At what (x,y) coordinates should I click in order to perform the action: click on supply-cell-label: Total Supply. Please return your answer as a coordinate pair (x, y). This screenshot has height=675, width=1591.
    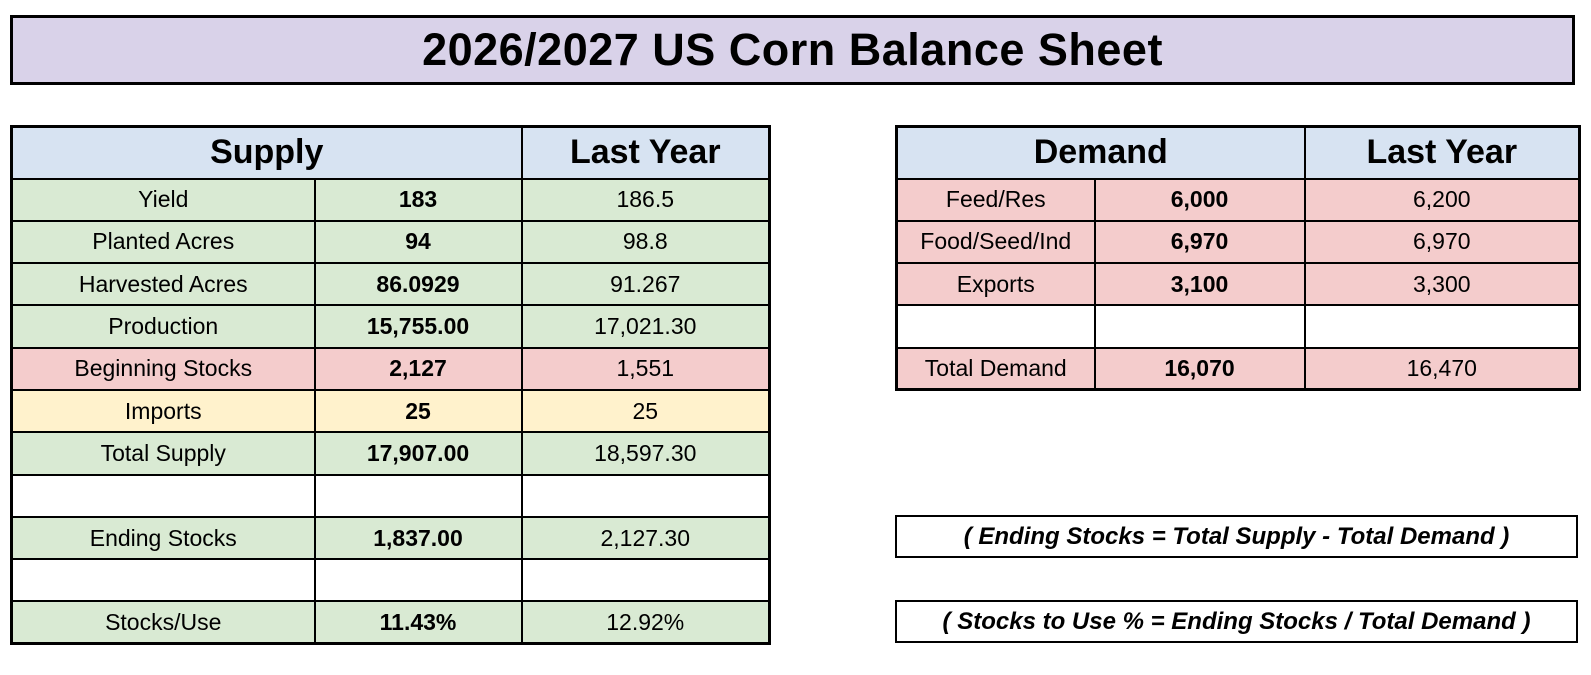
    Looking at the image, I should click on (163, 453).